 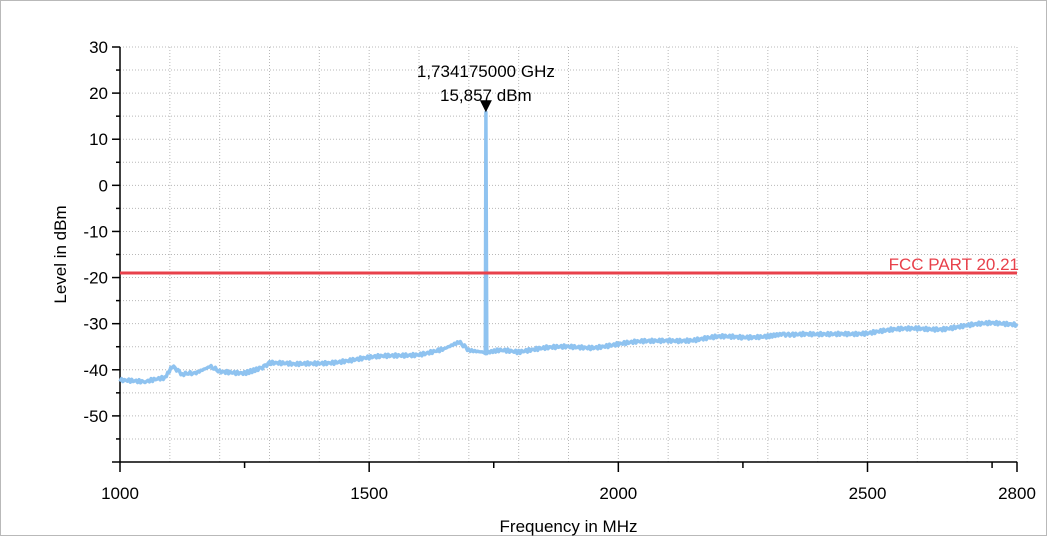 What do you see at coordinates (103, 185) in the screenshot?
I see `y-tick-label: 0` at bounding box center [103, 185].